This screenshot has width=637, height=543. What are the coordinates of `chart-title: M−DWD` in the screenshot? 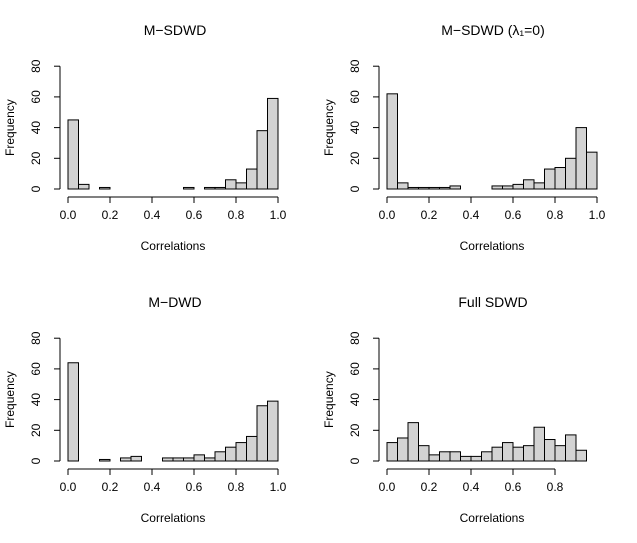 It's located at (174, 302).